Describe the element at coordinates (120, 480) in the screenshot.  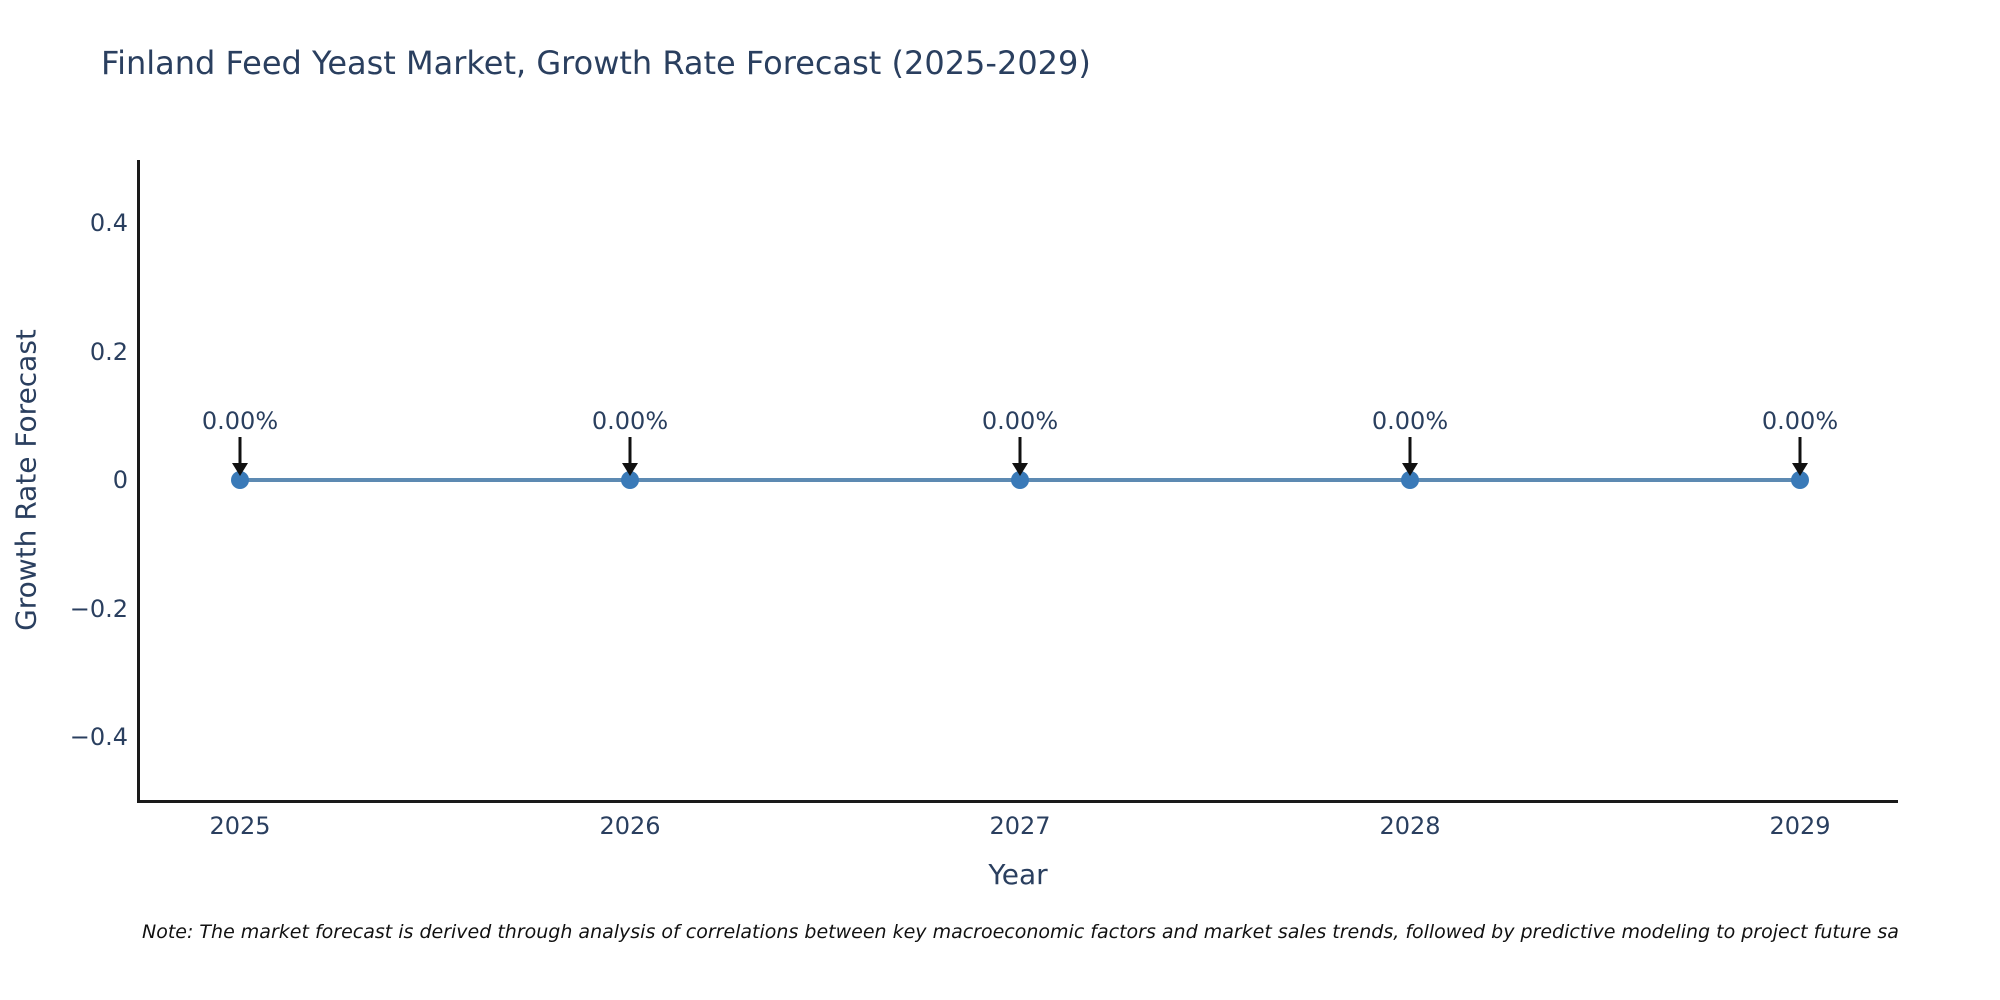
I see `y-tick-label: 0` at that location.